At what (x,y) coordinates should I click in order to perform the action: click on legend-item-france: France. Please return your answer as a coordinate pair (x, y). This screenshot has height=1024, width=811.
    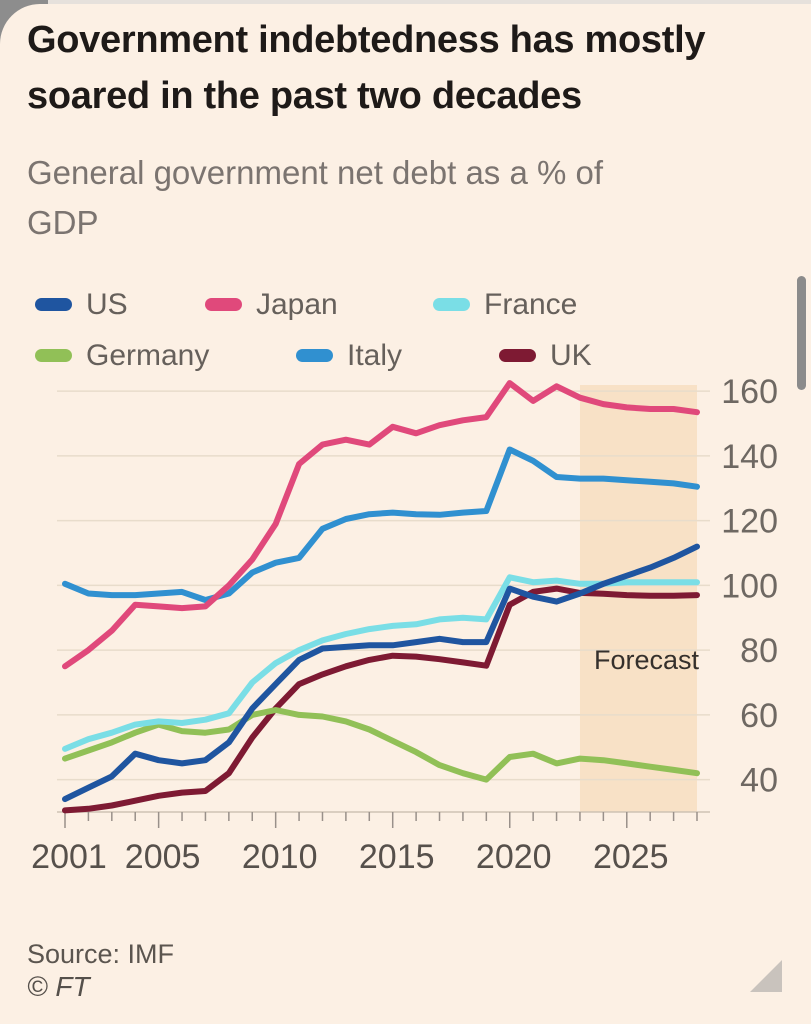
    Looking at the image, I should click on (505, 305).